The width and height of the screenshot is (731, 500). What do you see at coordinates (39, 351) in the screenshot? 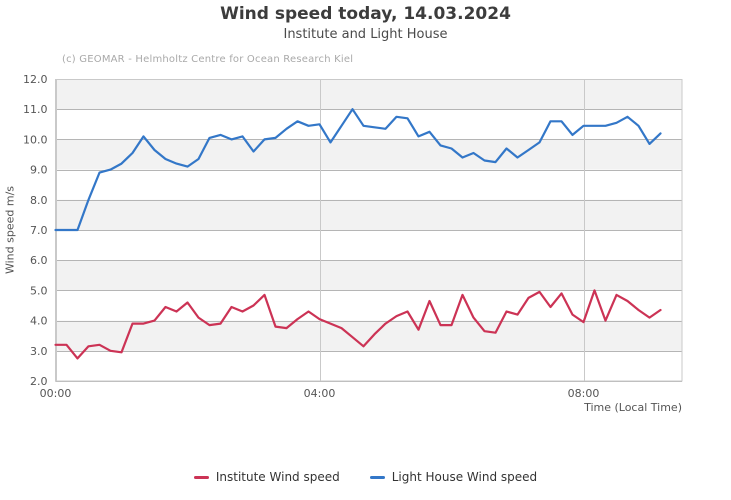
I see `y-tick-label: 3.0` at bounding box center [39, 351].